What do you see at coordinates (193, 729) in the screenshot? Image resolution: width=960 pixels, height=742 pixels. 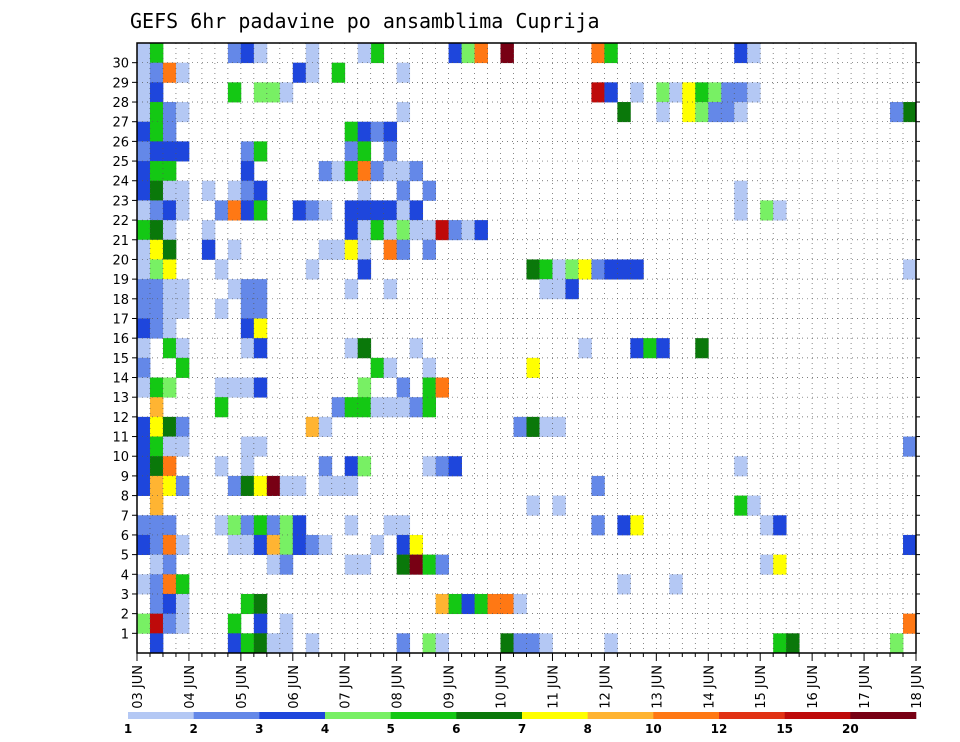 I see `colorbar-label: 2` at bounding box center [193, 729].